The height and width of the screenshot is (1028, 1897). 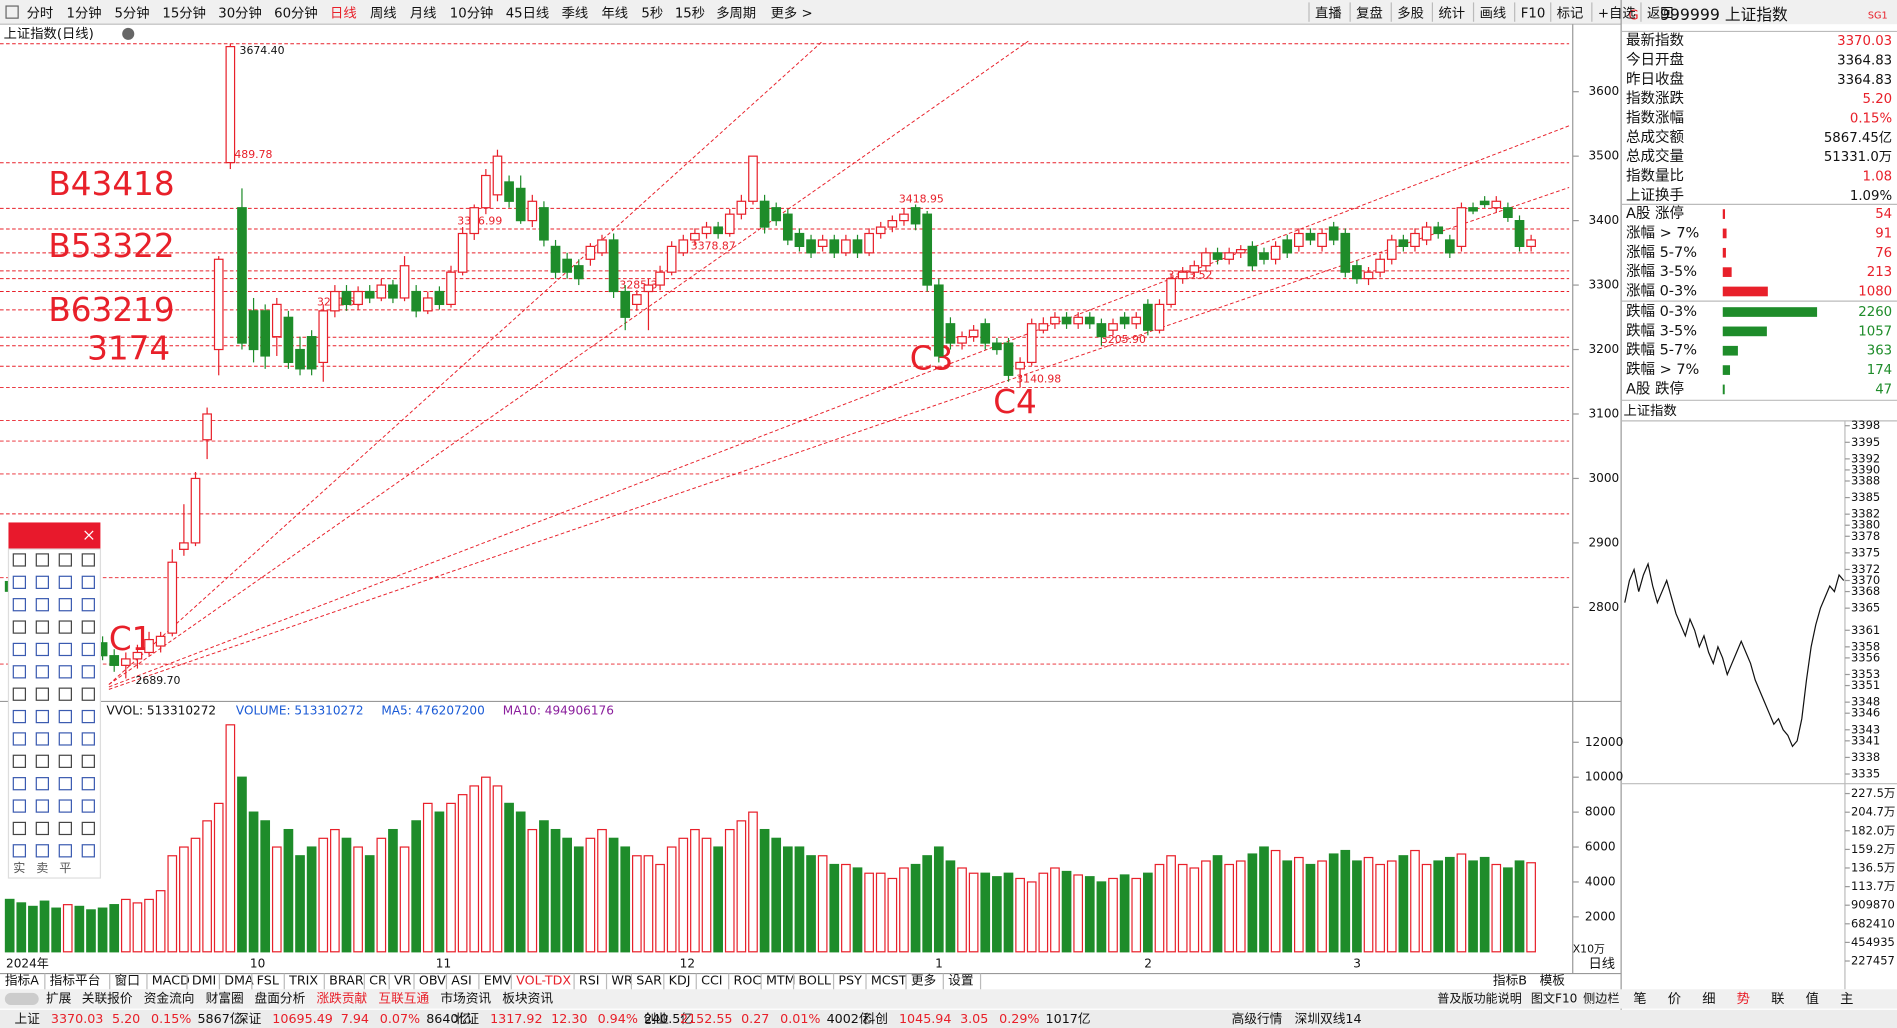 I want to click on side-tab: 笔, so click(x=1639, y=999).